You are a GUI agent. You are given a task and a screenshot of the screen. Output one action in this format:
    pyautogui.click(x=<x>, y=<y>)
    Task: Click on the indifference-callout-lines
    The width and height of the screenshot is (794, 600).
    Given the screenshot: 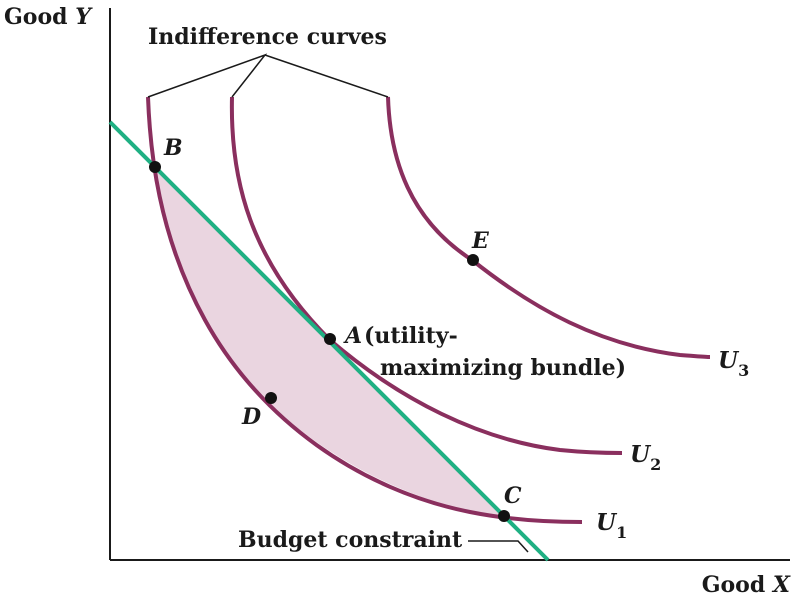 What is the action you would take?
    pyautogui.click(x=207, y=75)
    